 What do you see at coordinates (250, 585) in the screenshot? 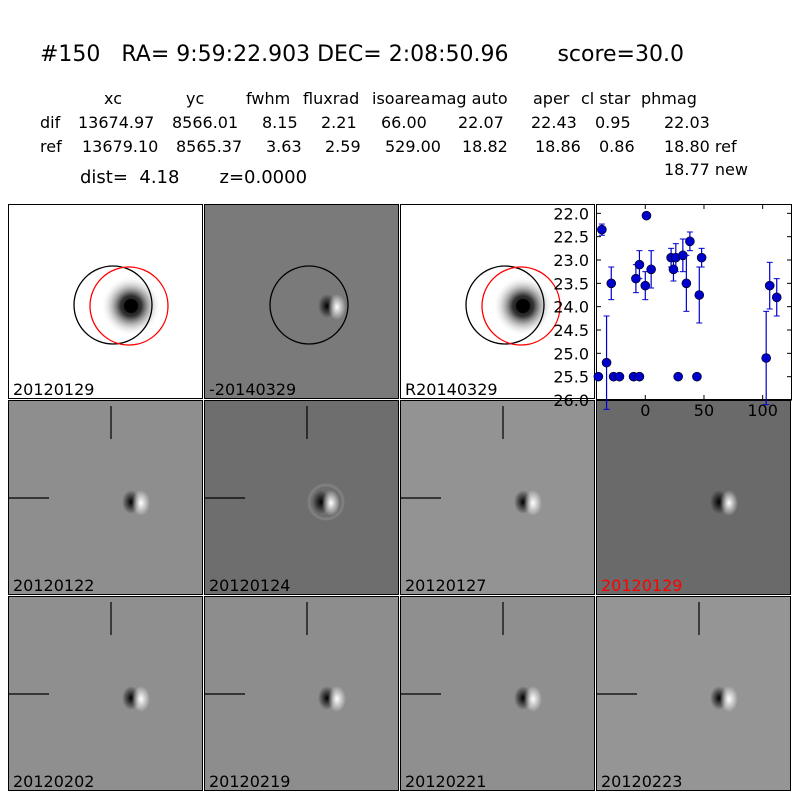
I see `stamp-label: 20120124` at bounding box center [250, 585].